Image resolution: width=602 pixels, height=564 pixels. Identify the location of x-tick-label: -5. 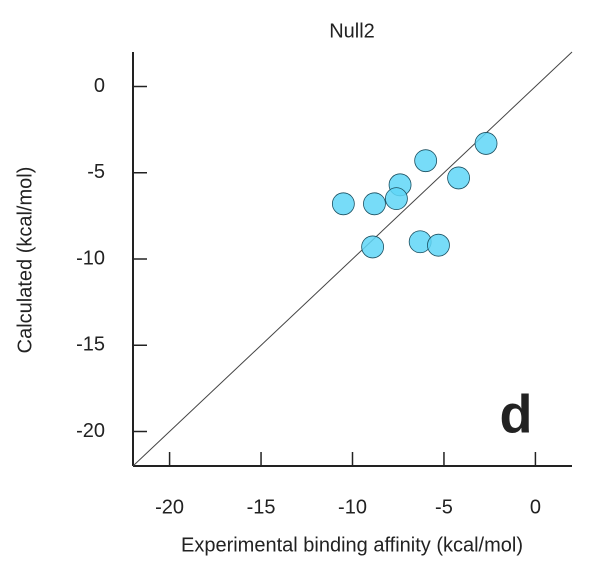
(444, 507).